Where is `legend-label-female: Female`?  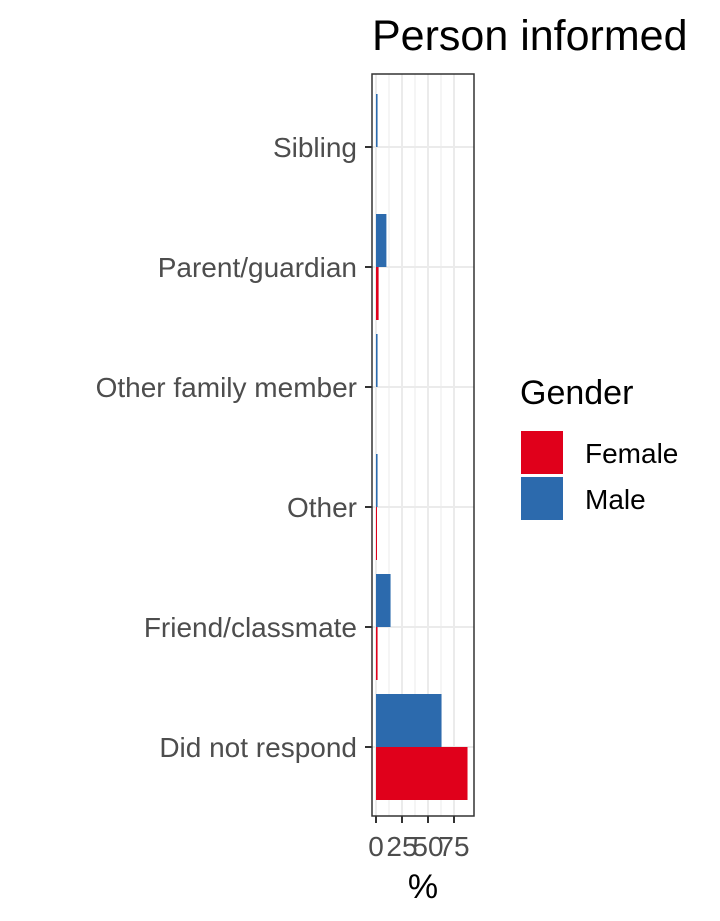
legend-label-female: Female is located at coordinates (631, 453).